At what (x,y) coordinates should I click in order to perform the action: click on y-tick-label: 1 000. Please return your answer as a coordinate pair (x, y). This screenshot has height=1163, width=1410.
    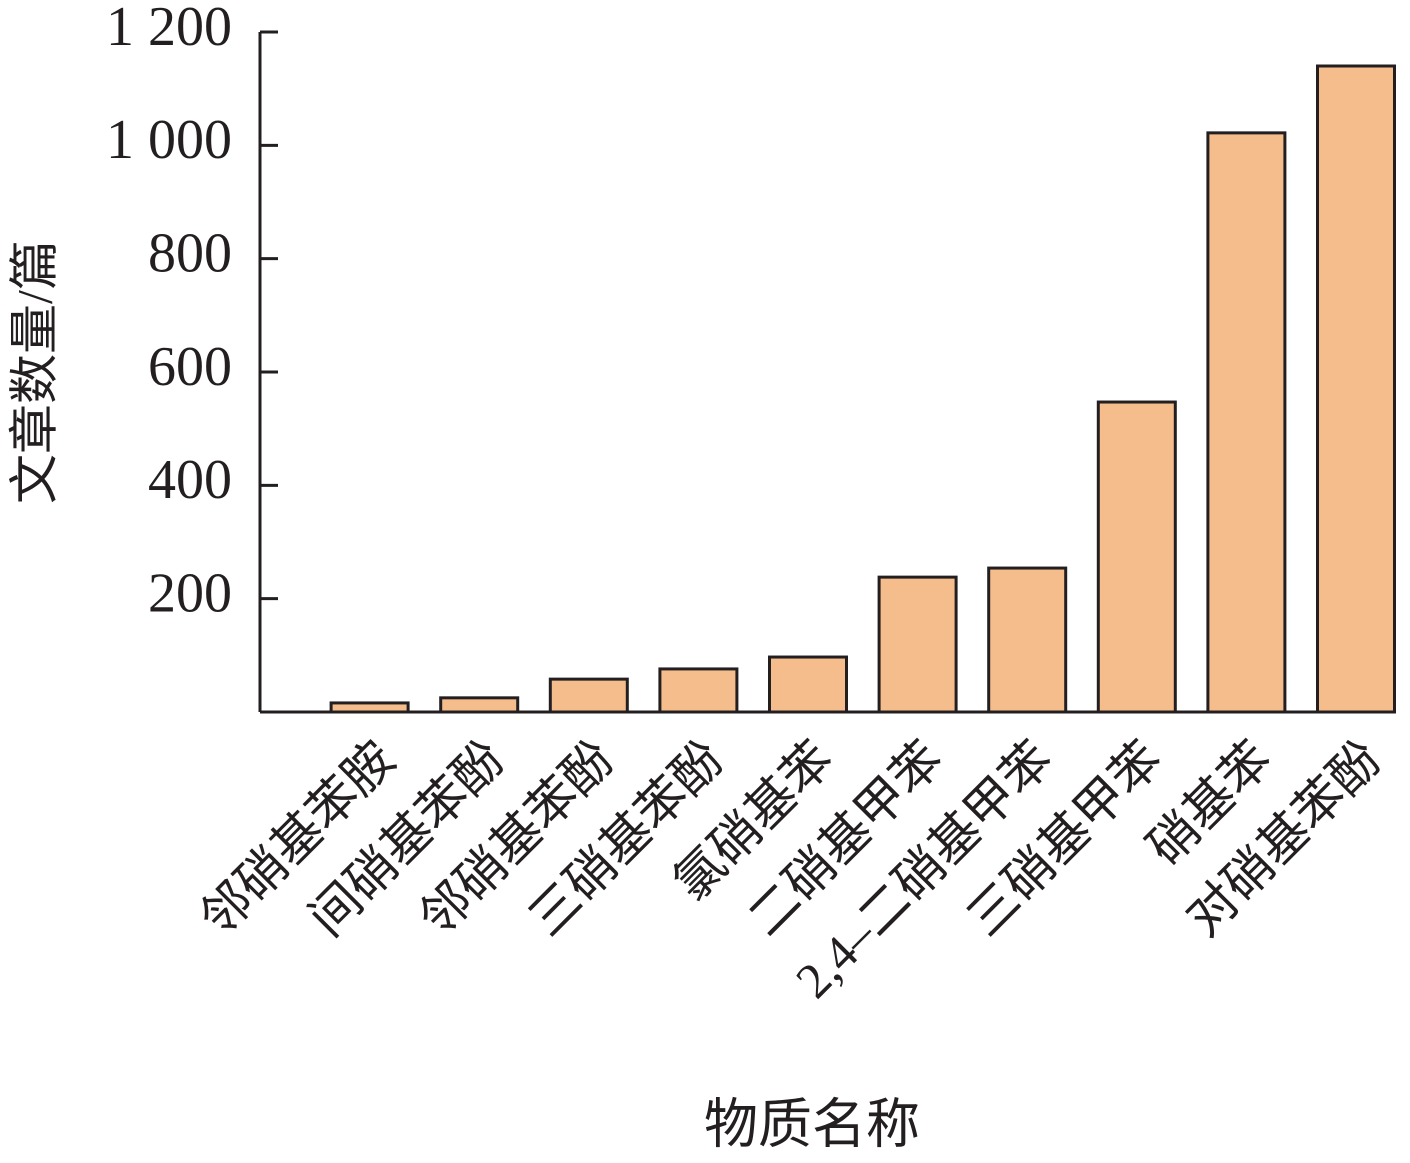
    Looking at the image, I should click on (169, 140).